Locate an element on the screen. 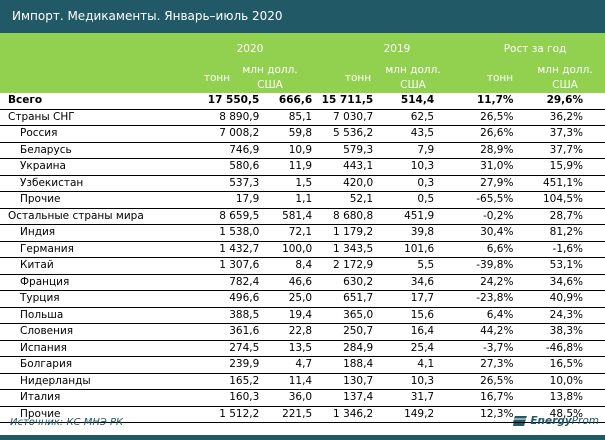 This screenshot has height=440, width=605. cell-u2019: 25,4 is located at coordinates (404, 348).